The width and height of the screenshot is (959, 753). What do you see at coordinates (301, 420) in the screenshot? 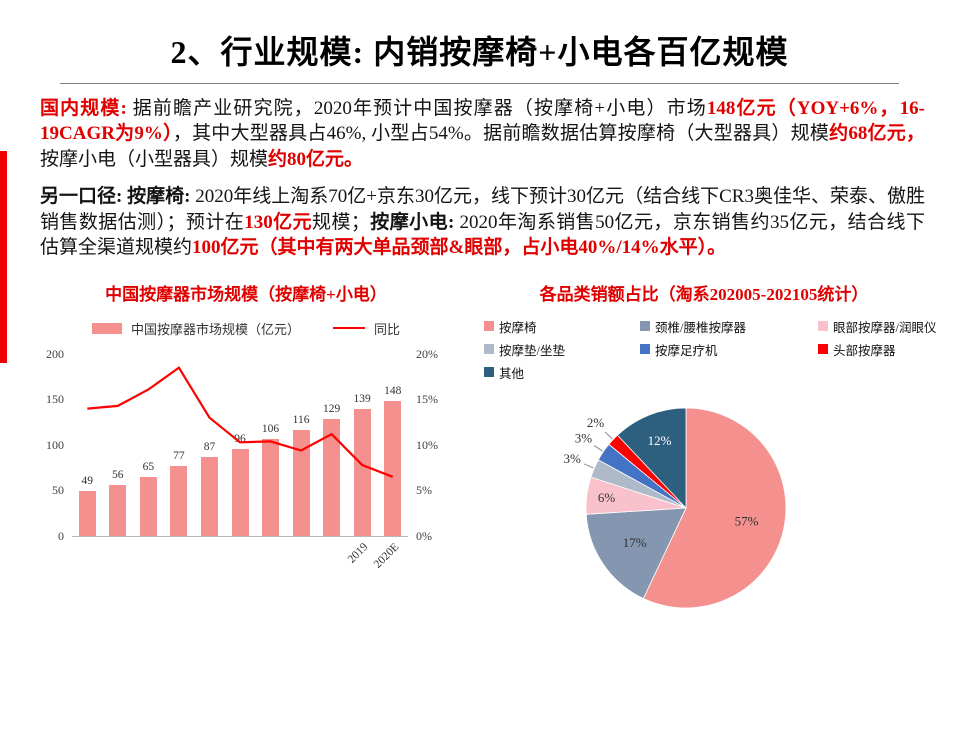
I see `bar-value-label: 116` at bounding box center [301, 420].